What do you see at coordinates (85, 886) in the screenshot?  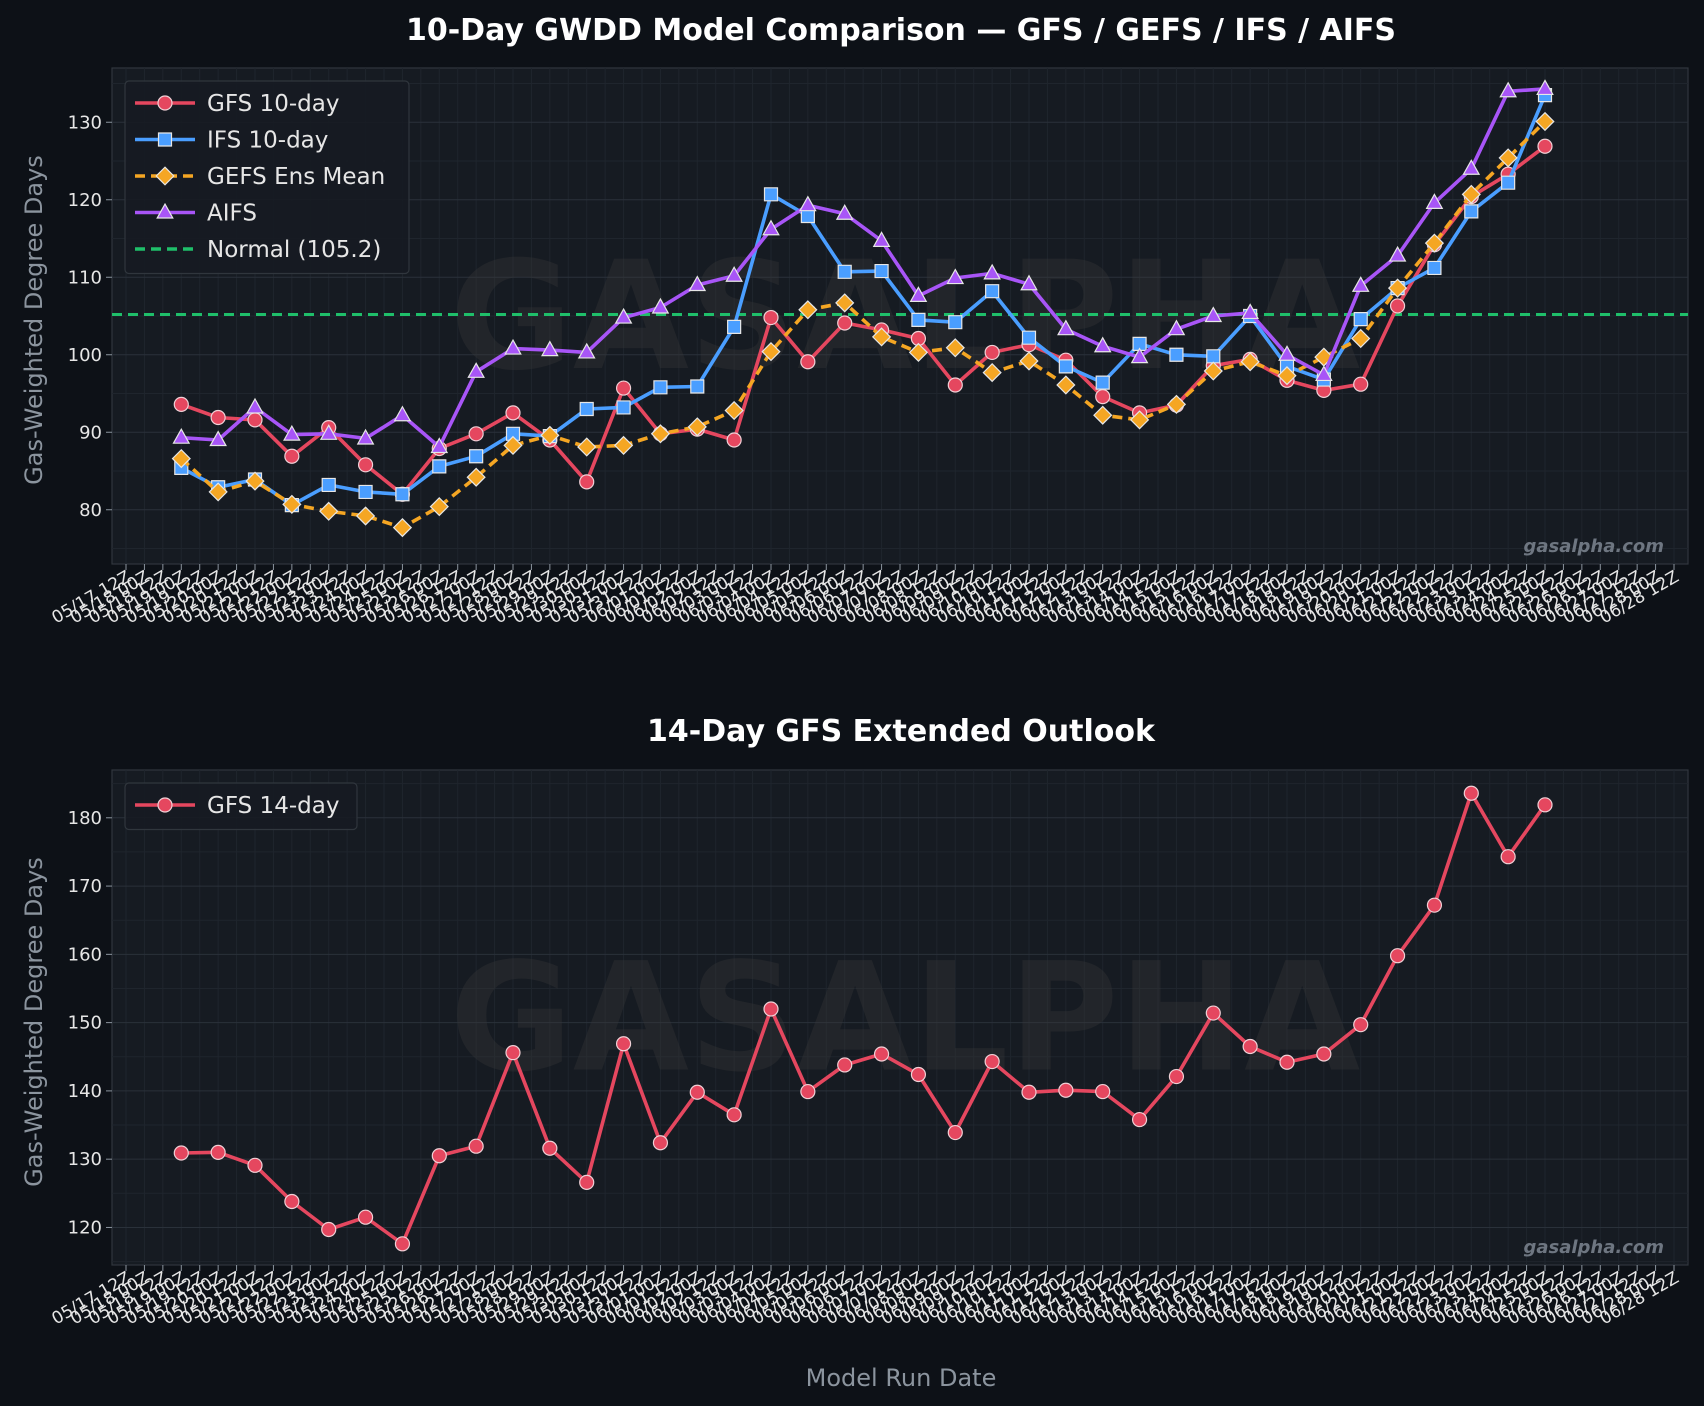 I see `y-tick-label: 170` at bounding box center [85, 886].